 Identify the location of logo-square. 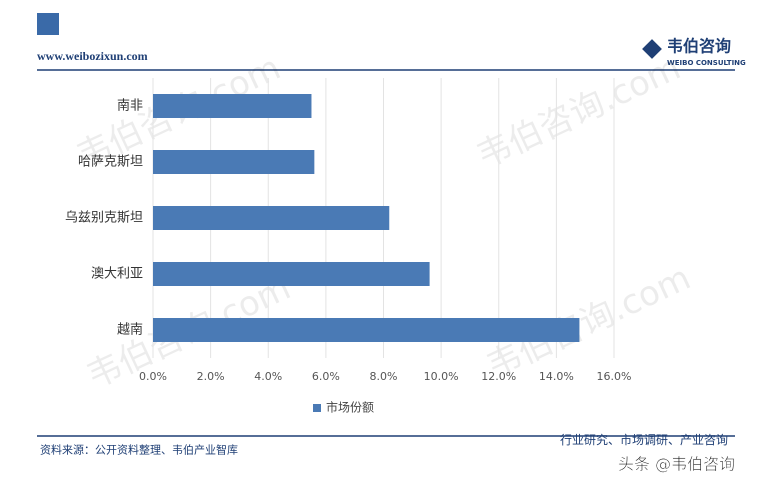
(48, 24).